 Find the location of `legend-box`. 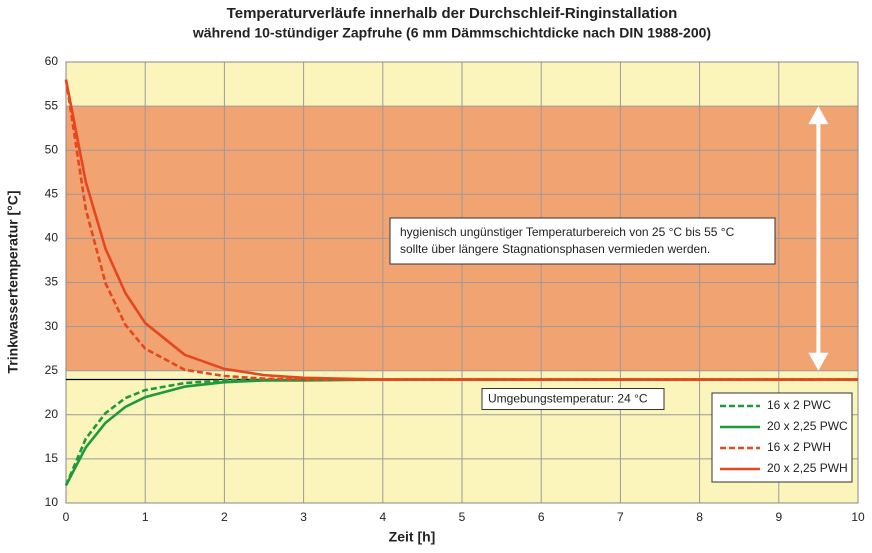

legend-box is located at coordinates (782, 437).